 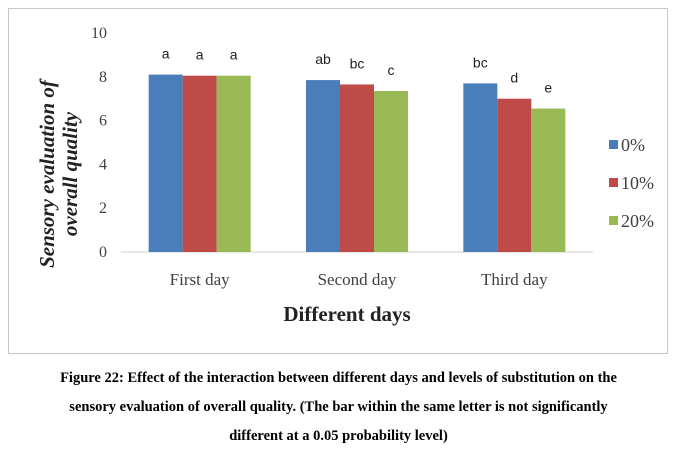 I want to click on legend-label: 0%, so click(x=633, y=145).